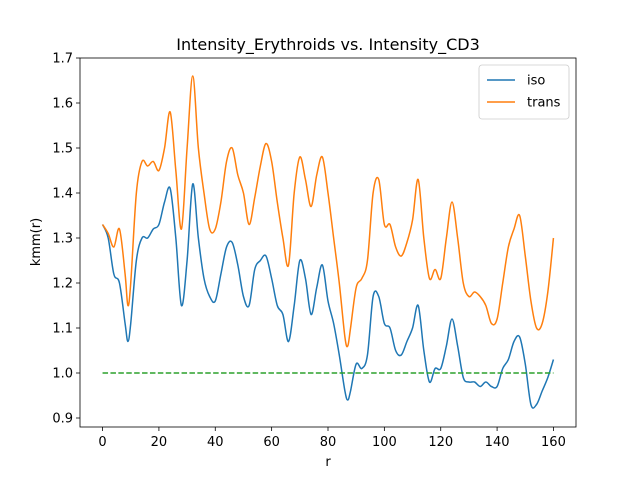 The image size is (640, 480). I want to click on legend-label-trans: trans, so click(544, 103).